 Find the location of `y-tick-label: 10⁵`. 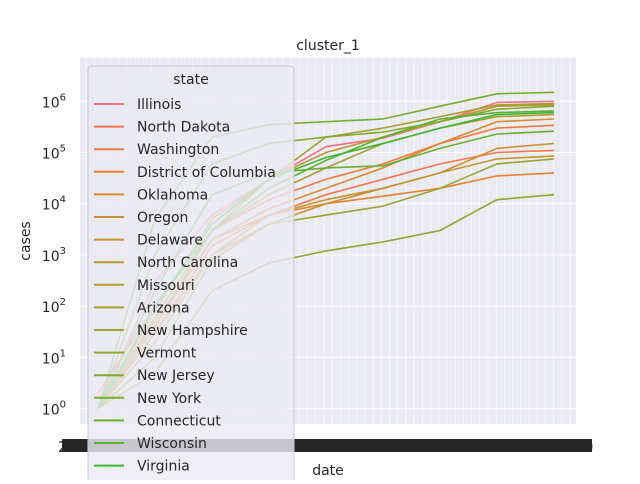

y-tick-label: 10⁵ is located at coordinates (54, 152).